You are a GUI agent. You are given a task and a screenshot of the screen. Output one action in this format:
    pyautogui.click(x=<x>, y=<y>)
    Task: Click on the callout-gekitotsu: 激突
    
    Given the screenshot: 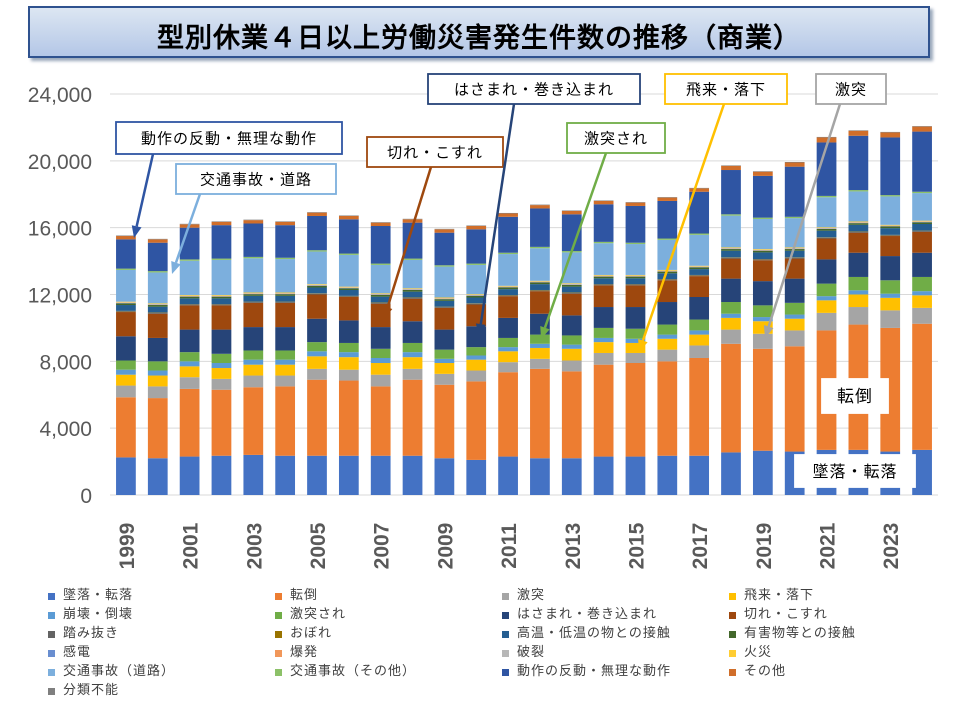 What is the action you would take?
    pyautogui.click(x=825, y=205)
    